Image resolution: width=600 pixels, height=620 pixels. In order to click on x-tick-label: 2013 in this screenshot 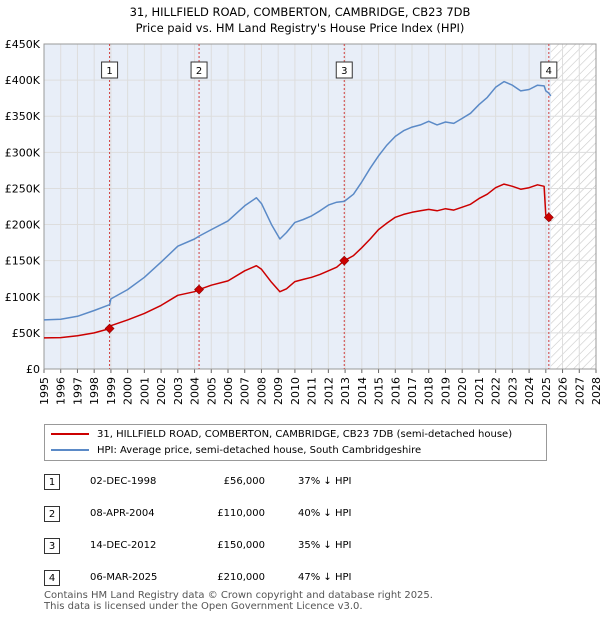, I will do `click(345, 391)`.